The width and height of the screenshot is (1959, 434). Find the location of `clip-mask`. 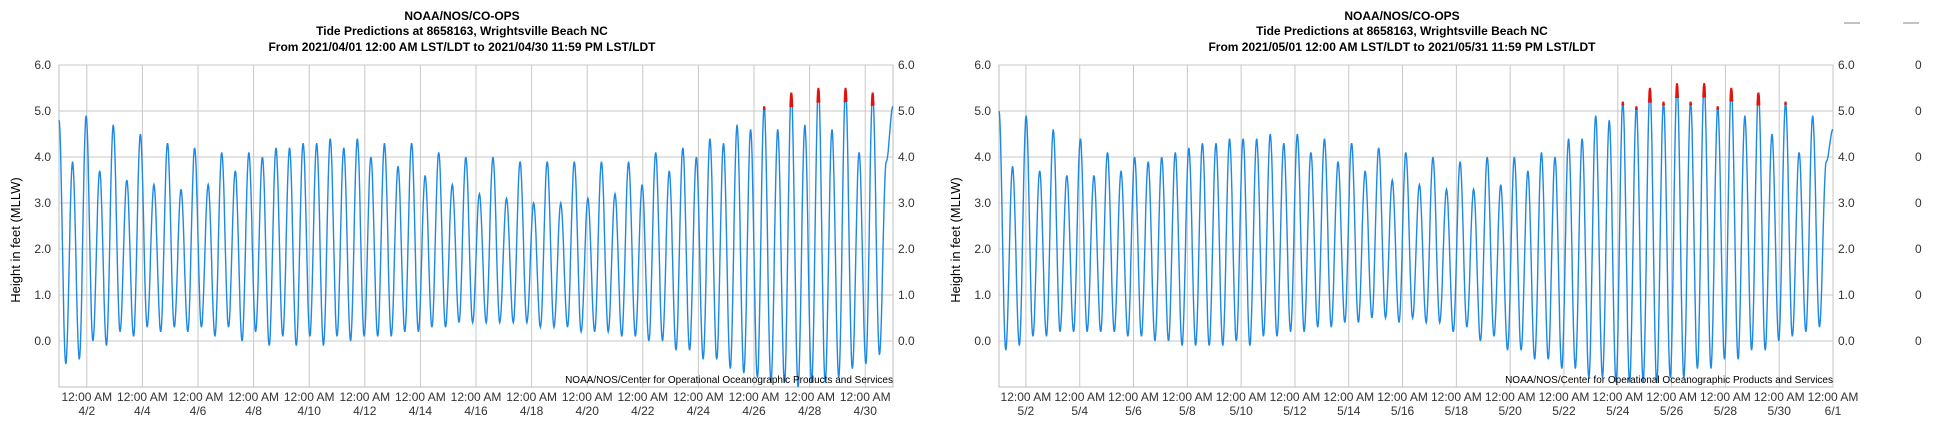

clip-mask is located at coordinates (1903, 200).